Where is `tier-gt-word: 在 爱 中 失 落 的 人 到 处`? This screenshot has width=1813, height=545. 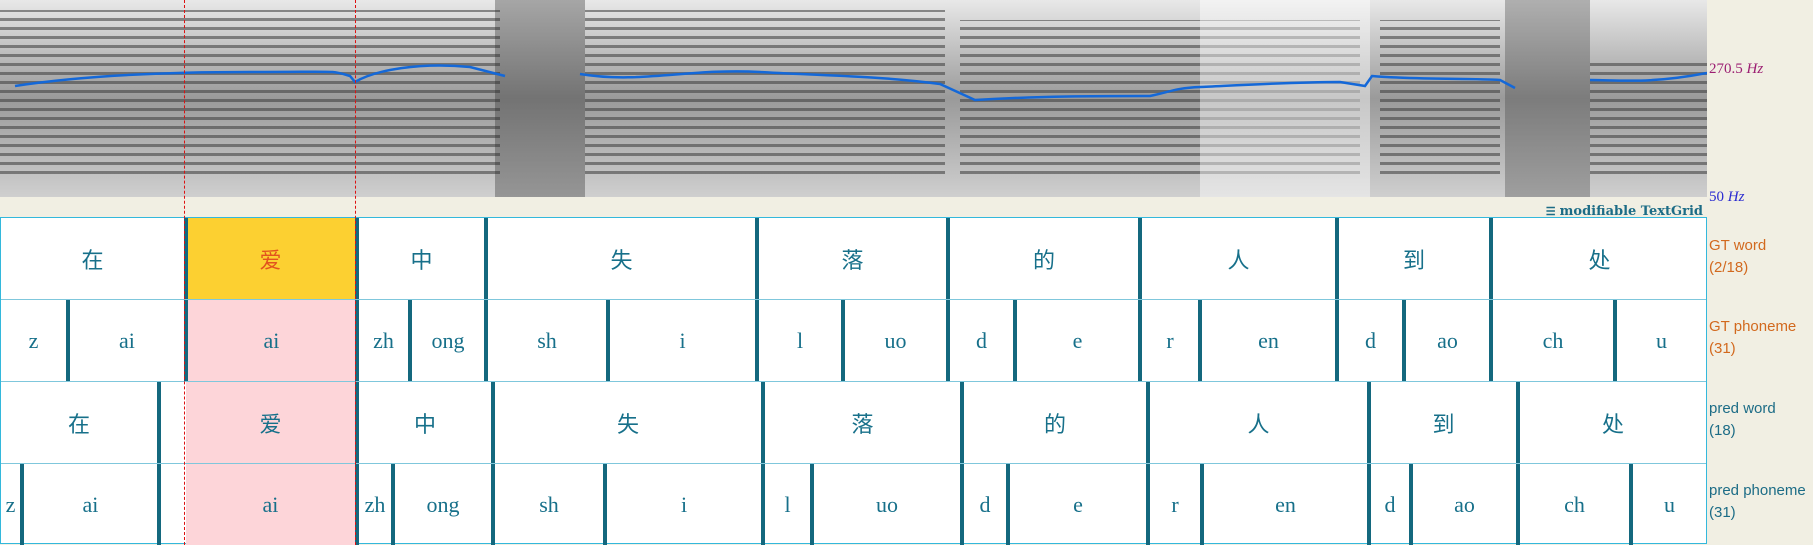 tier-gt-word: 在 爱 中 失 落 的 人 到 处 is located at coordinates (853, 259).